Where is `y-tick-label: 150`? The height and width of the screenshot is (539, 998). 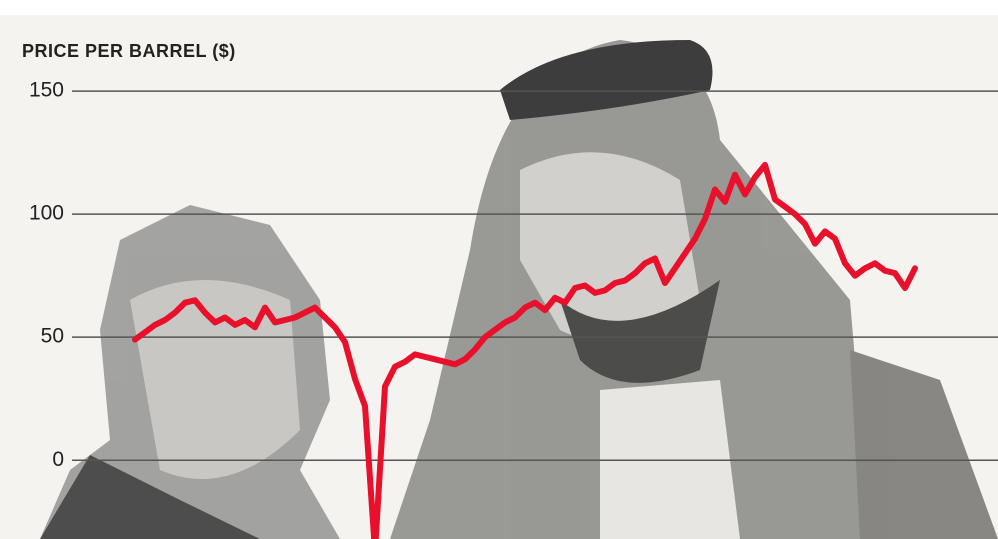
y-tick-label: 150 is located at coordinates (46, 90).